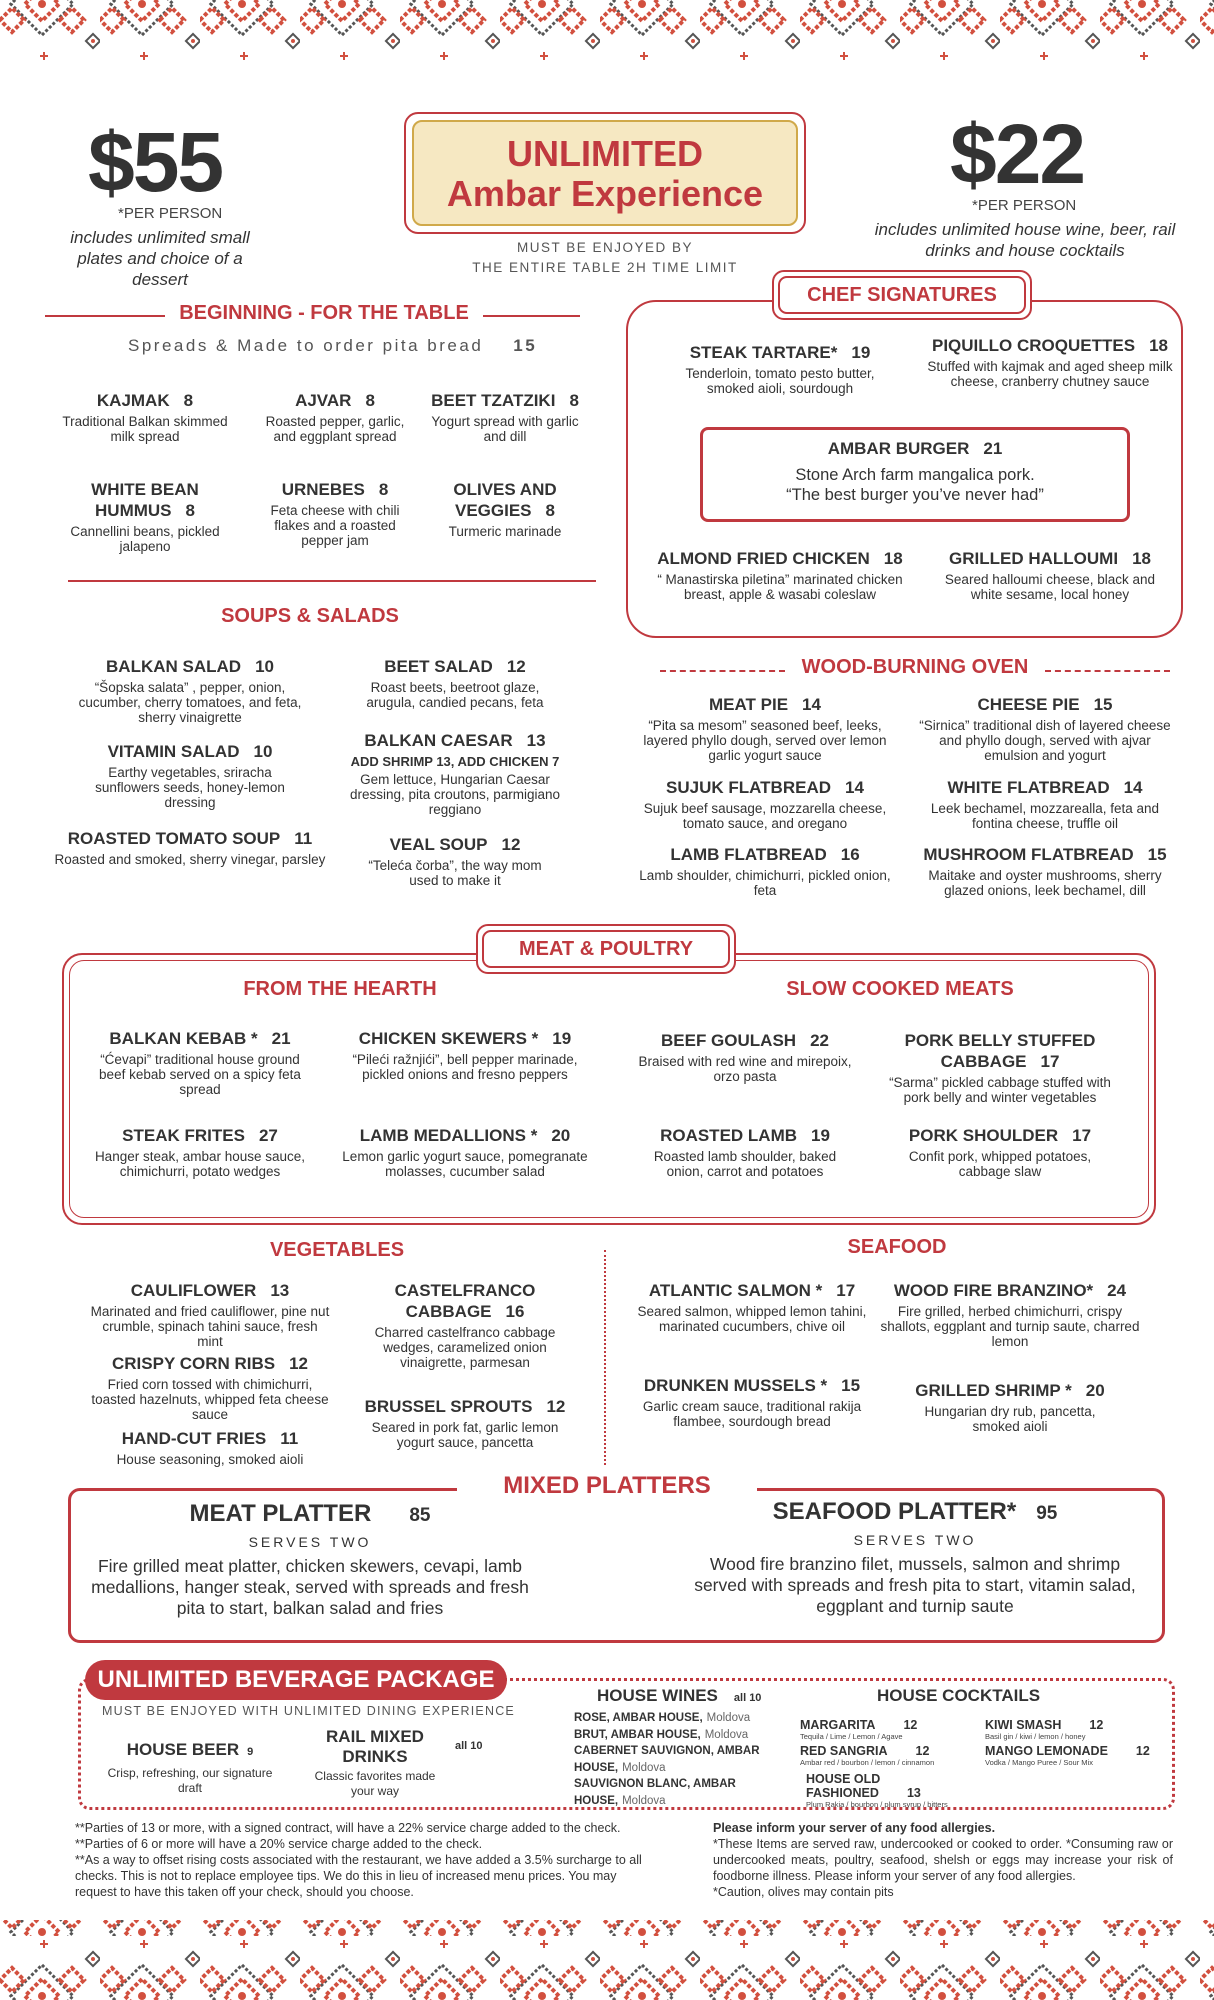 The image size is (1214, 2000). What do you see at coordinates (735, 1290) in the screenshot?
I see `item-name: ATLANTIC SALMON *` at bounding box center [735, 1290].